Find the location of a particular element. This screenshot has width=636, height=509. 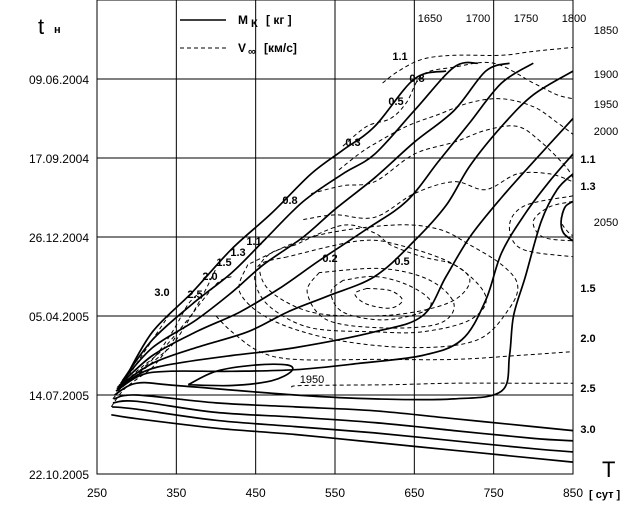

y-axis-subscript: н is located at coordinates (57, 30).